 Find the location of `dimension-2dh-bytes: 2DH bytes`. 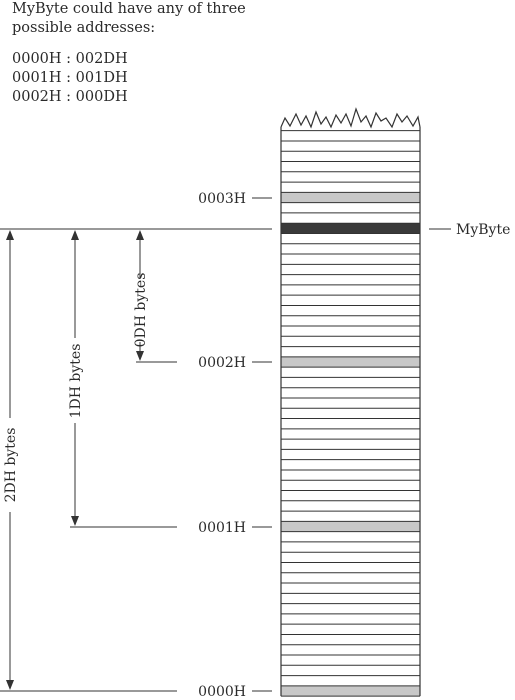

dimension-2dh-bytes: 2DH bytes is located at coordinates (11, 460).